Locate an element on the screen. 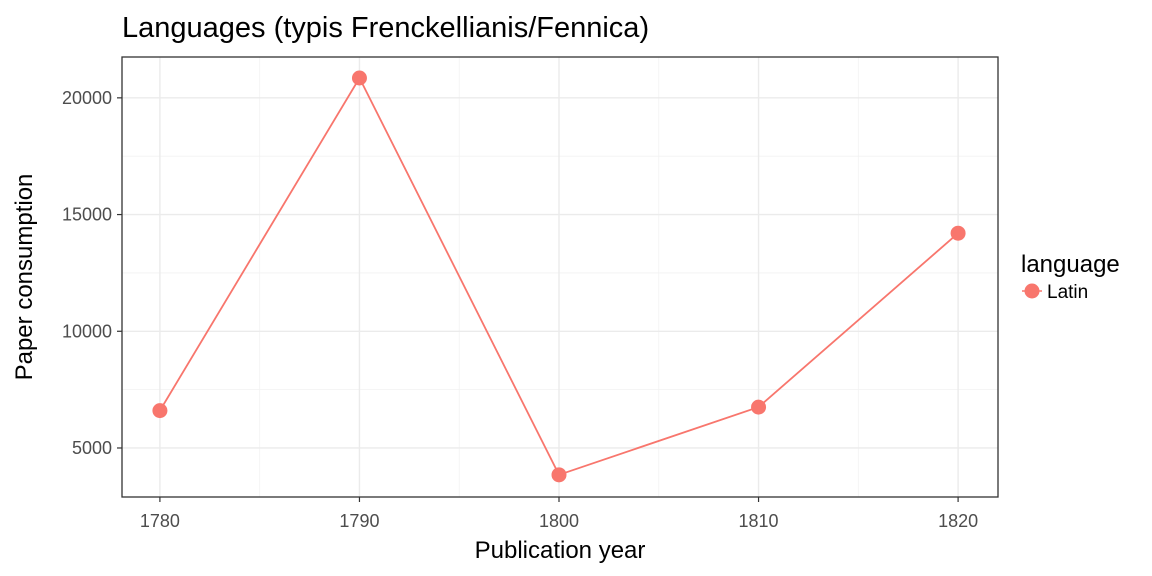 Image resolution: width=1152 pixels, height=576 pixels. legend: language Latin is located at coordinates (1070, 277).